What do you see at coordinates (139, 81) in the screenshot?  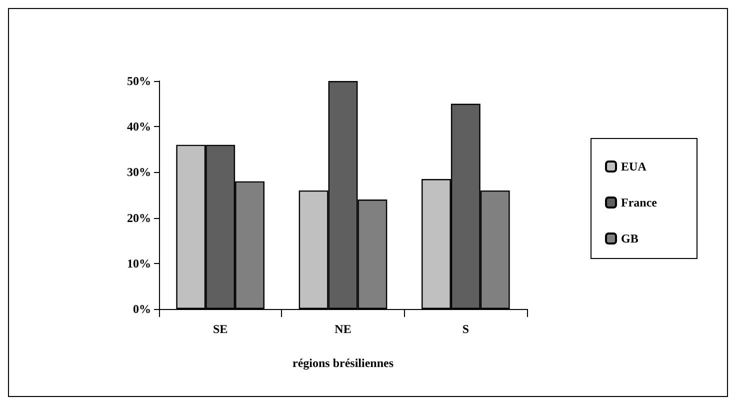 I see `y-tick-label: 50%` at bounding box center [139, 81].